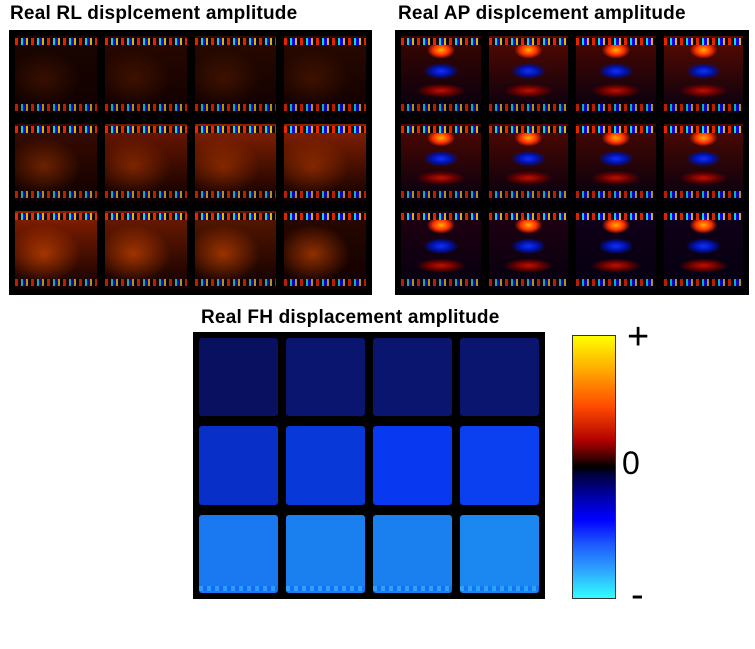  What do you see at coordinates (637, 595) in the screenshot?
I see `colorbar-minus-label: -` at bounding box center [637, 595].